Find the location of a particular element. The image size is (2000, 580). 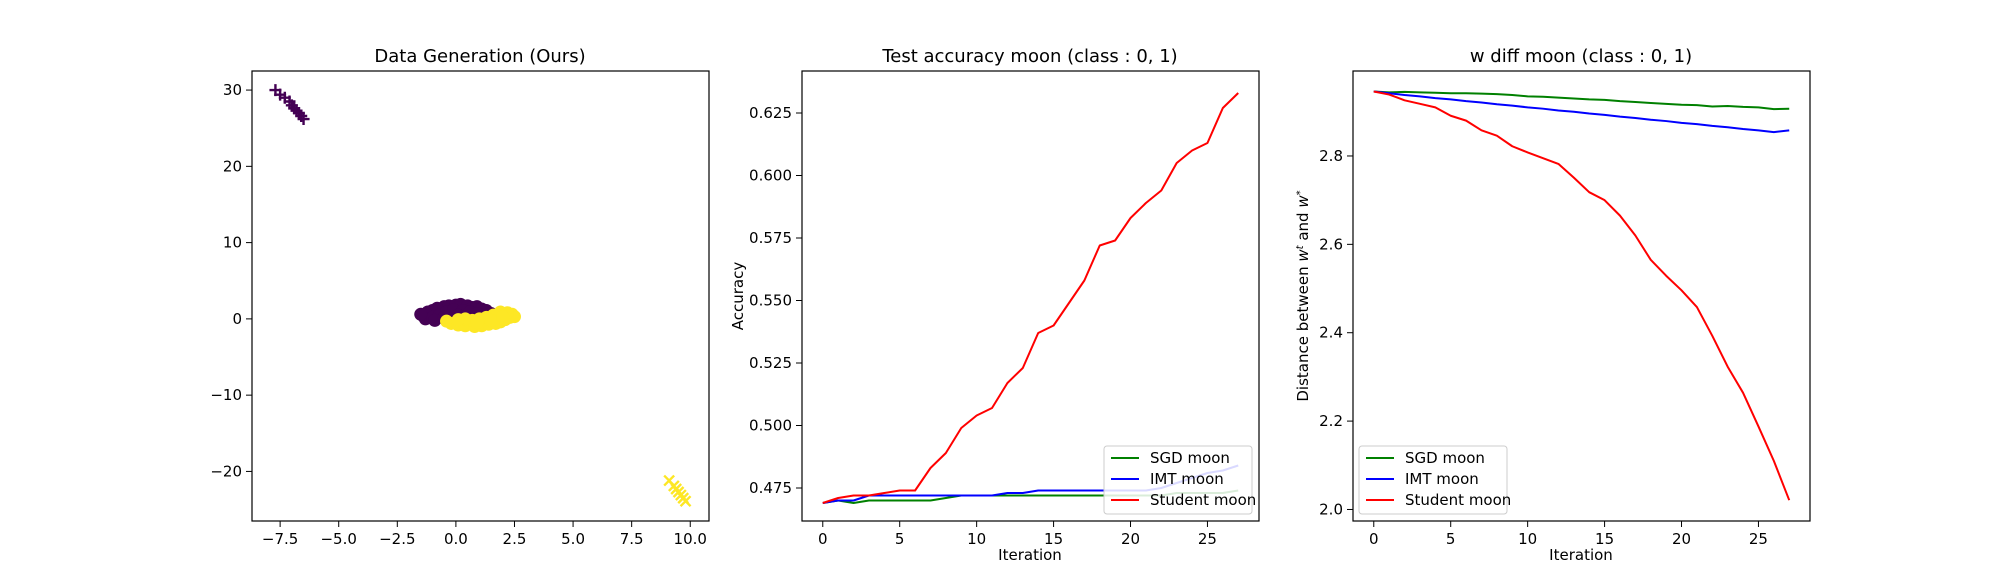

wdiff-y-tick-label: 2.6 is located at coordinates (1331, 244).